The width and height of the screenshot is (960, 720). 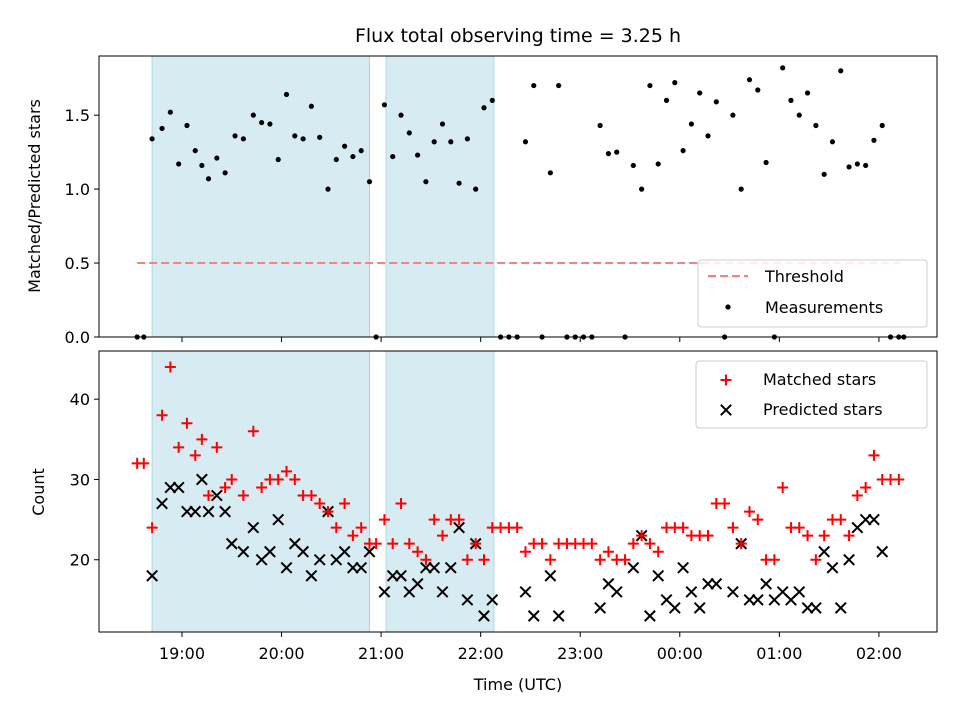 I want to click on bottom-x-ticks: 19:00 20:00 21:00 22:00 23:00 00:00 01:00 02:00, so click(x=530, y=647).